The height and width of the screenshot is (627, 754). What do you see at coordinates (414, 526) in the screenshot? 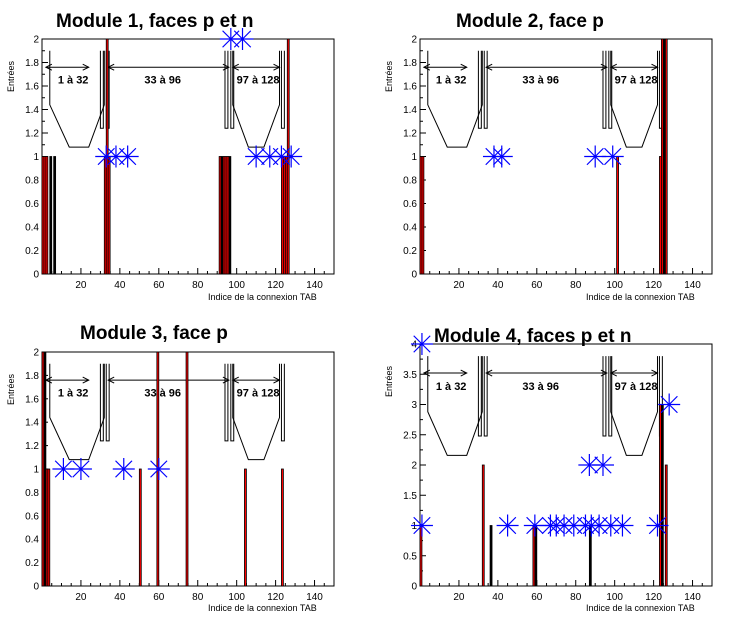
I see `y-tick-label: 1` at bounding box center [414, 526].